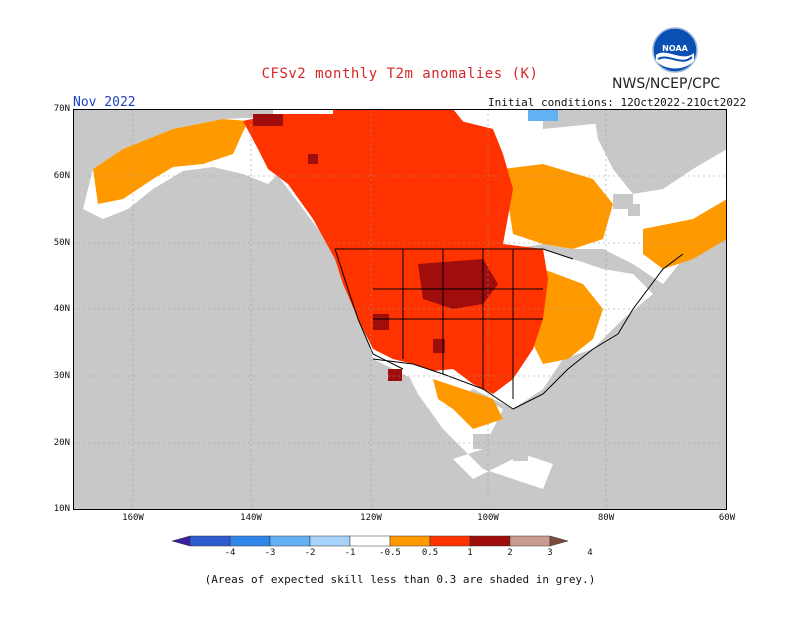 The height and width of the screenshot is (618, 800). Describe the element at coordinates (313, 159) in the screenshot. I see `anomaly-2-3-cell-e` at that location.